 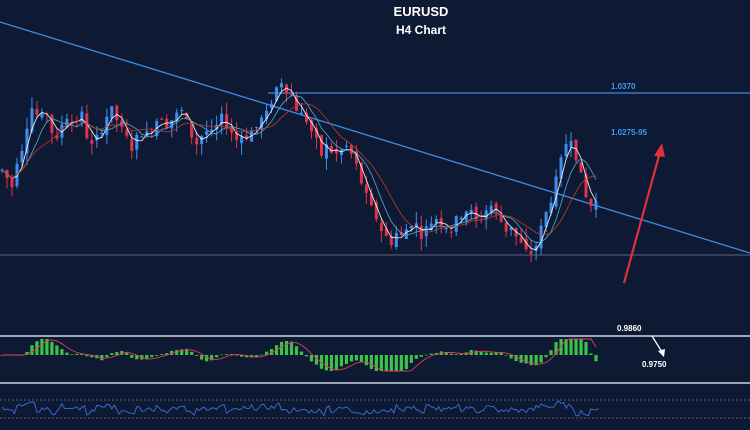 I want to click on chart-title: EURUSD, so click(x=421, y=11).